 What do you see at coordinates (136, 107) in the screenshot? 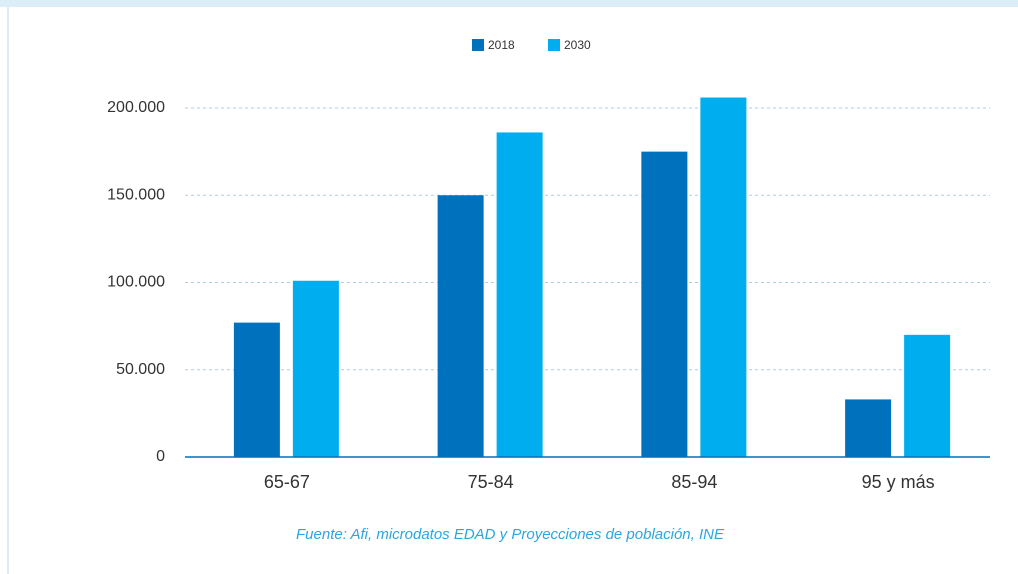
I see `y-tick-label: 200.000` at bounding box center [136, 107].